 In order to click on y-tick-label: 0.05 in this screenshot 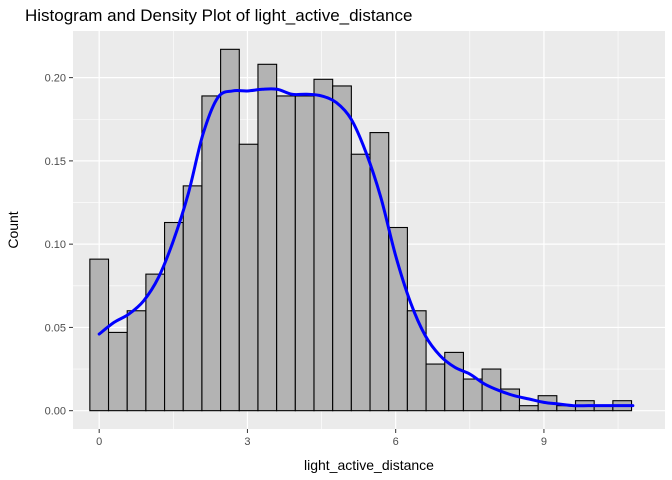, I will do `click(55, 328)`.